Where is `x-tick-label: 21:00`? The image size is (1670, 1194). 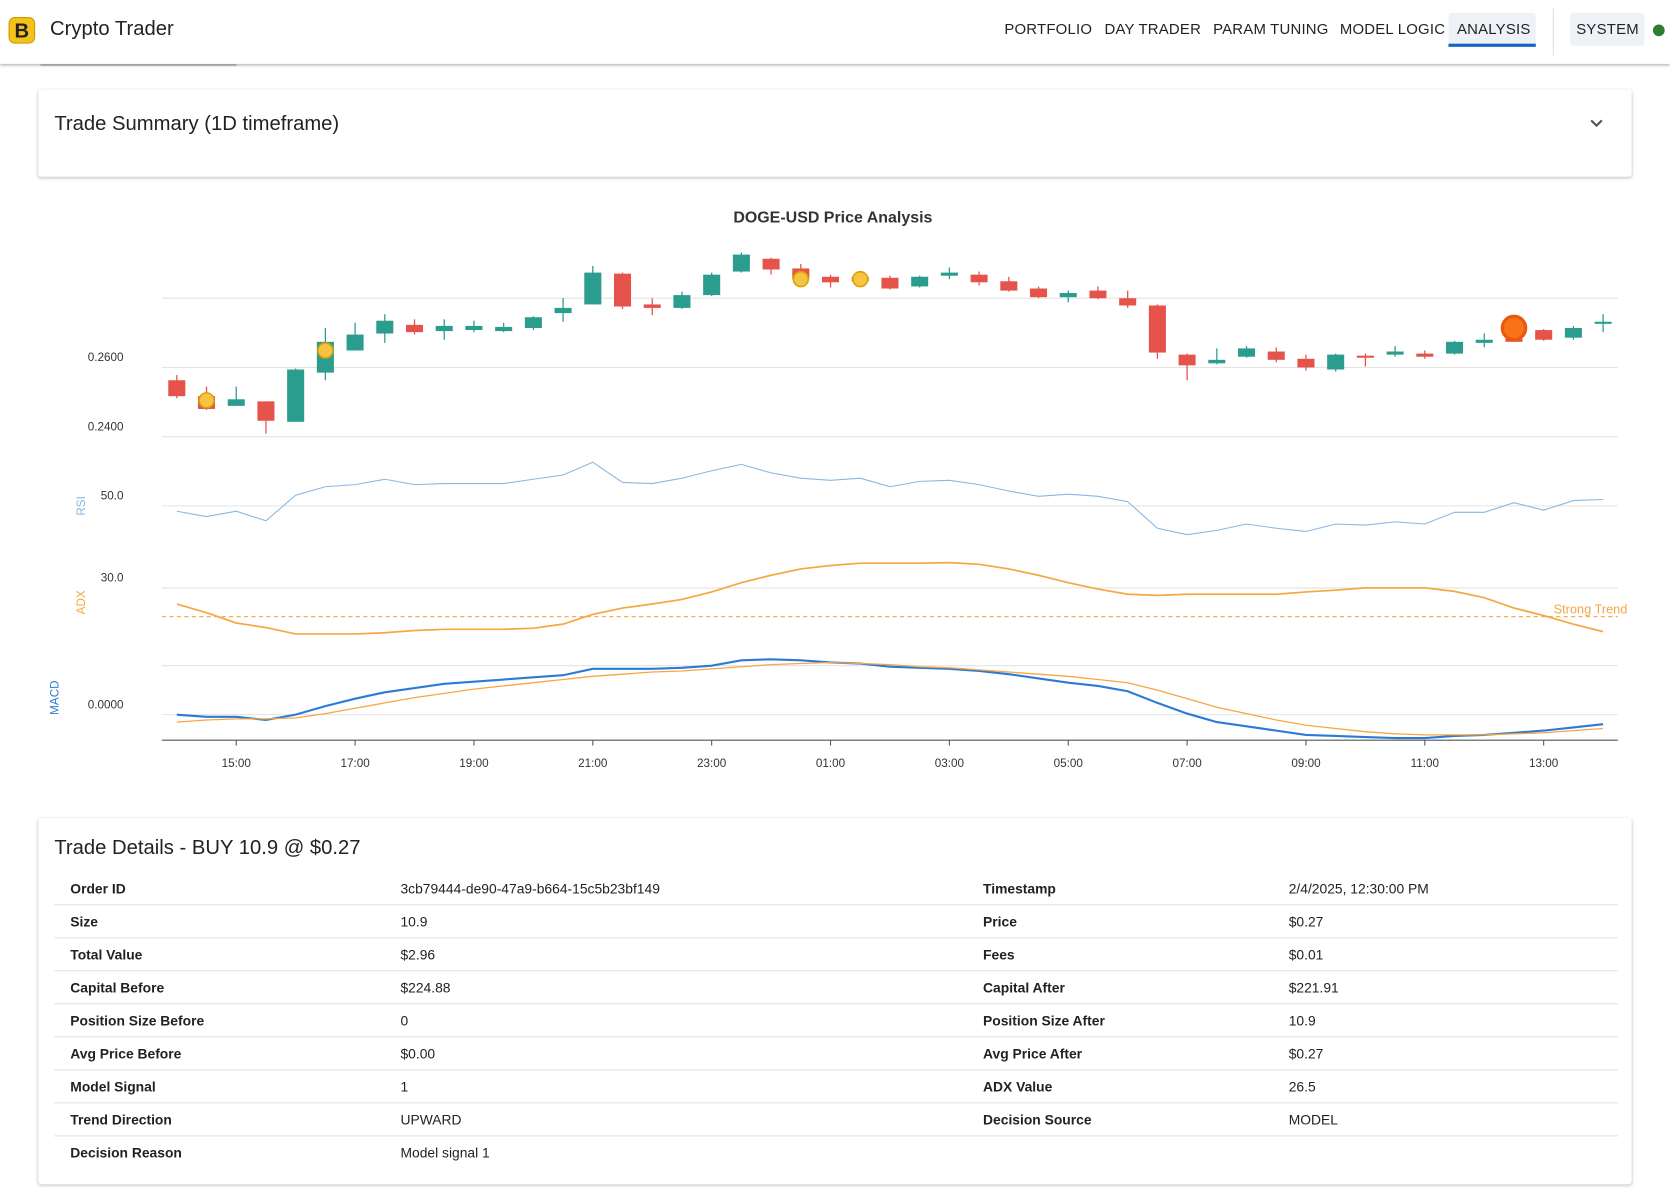 x-tick-label: 21:00 is located at coordinates (593, 763).